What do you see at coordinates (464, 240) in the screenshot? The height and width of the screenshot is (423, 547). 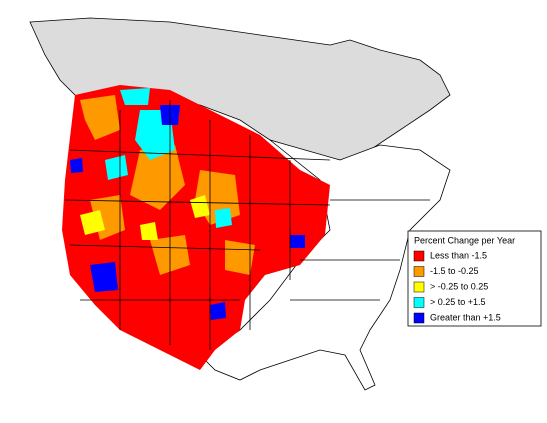 I see `legend-title: Percent Change per Year` at bounding box center [464, 240].